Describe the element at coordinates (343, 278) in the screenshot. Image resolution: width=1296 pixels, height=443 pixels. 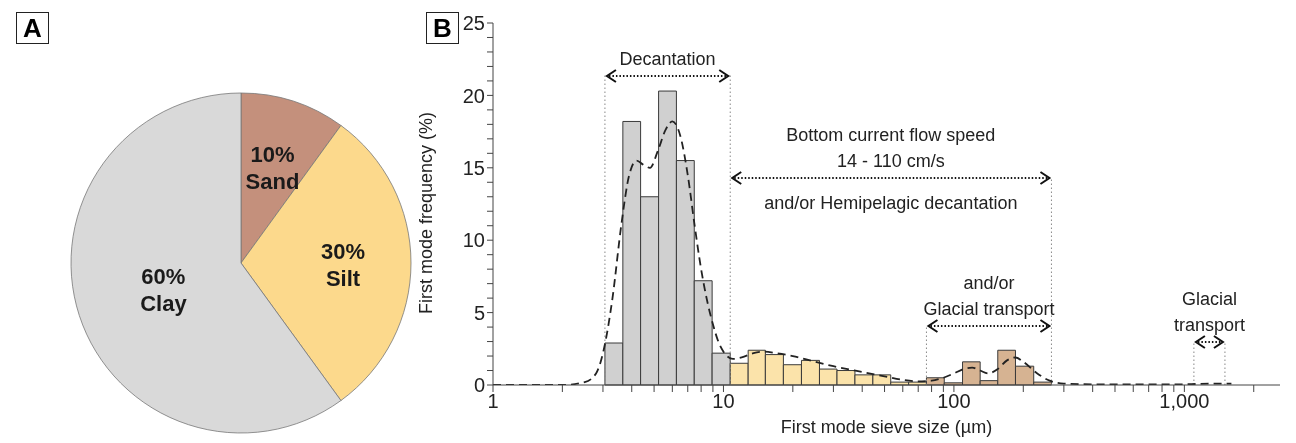
I see `slice-label: Silt` at that location.